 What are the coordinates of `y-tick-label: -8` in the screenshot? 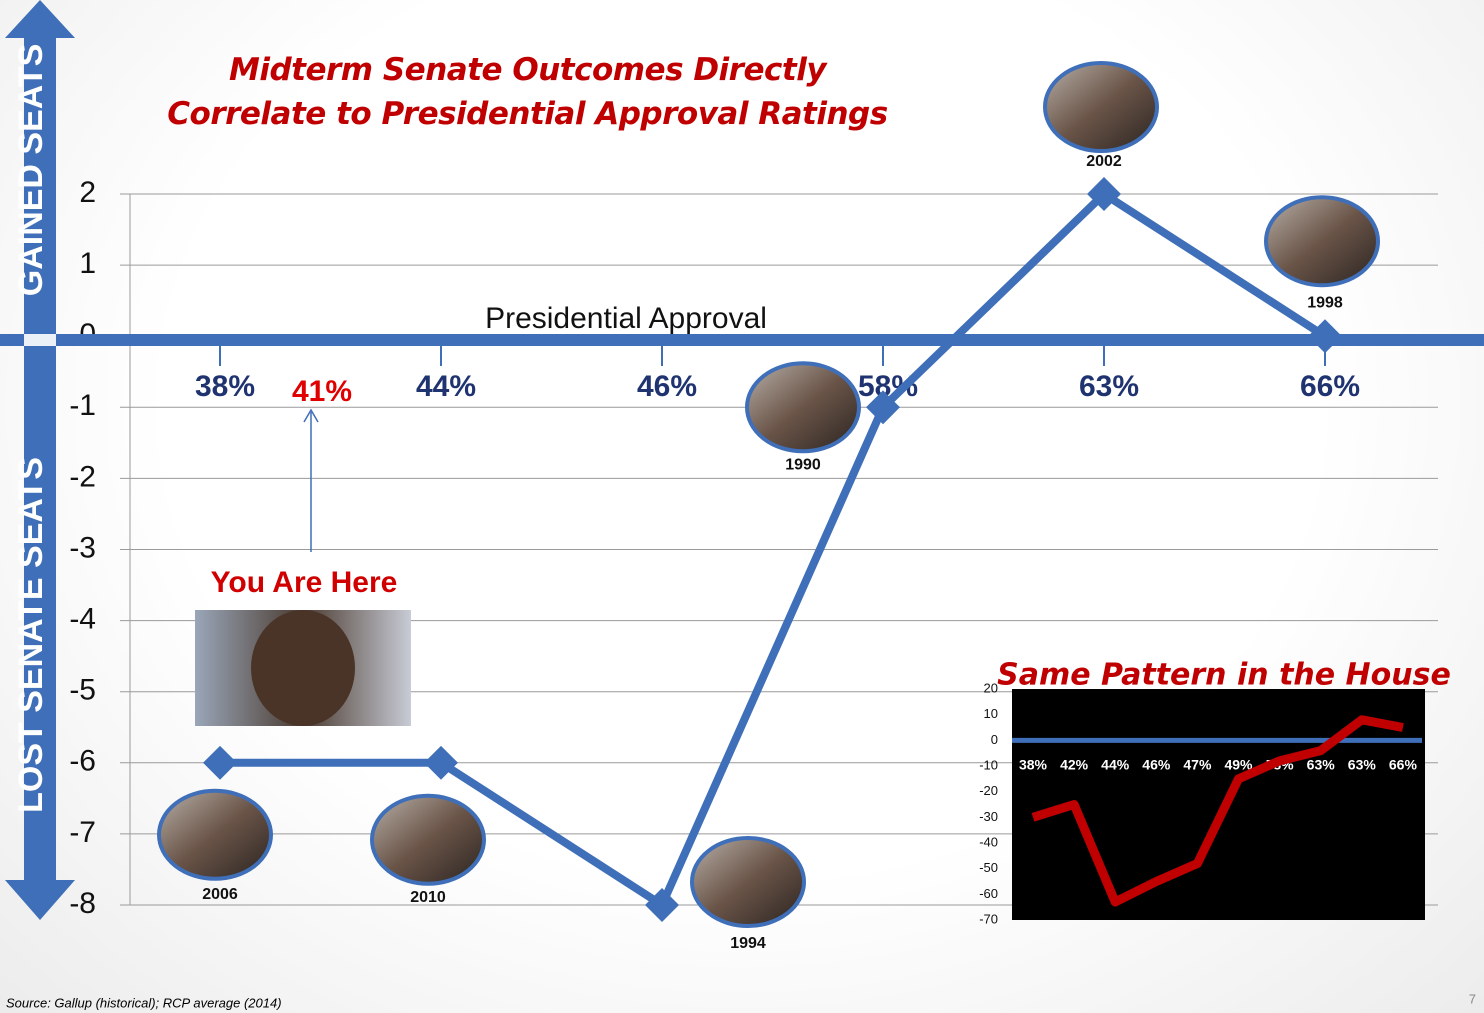 It's located at (82, 903).